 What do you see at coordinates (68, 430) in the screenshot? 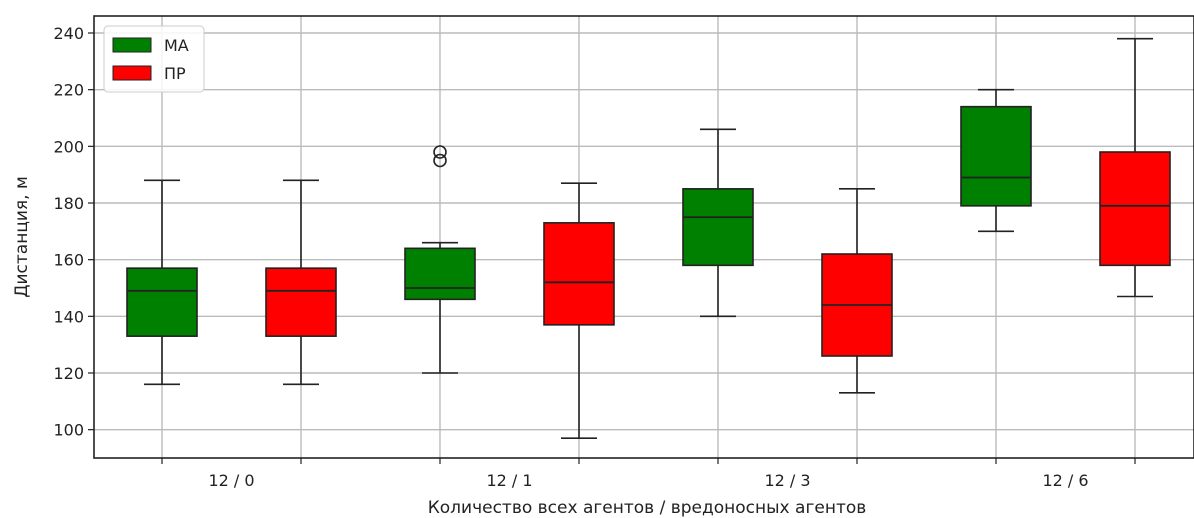
I see `y-tick-label: 100` at bounding box center [68, 430].